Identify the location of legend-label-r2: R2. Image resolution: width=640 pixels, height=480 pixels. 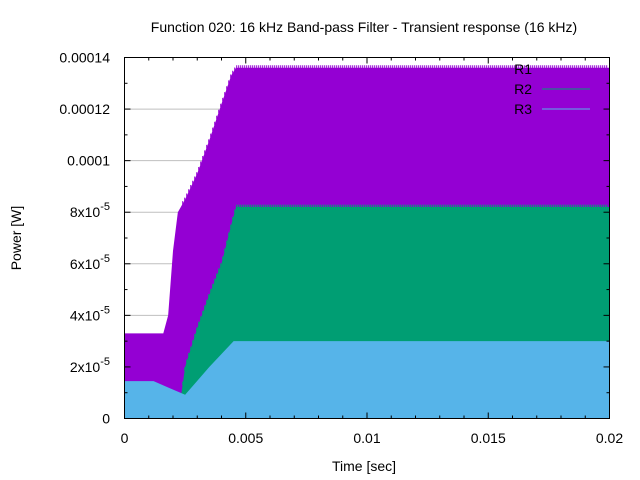
(523, 89).